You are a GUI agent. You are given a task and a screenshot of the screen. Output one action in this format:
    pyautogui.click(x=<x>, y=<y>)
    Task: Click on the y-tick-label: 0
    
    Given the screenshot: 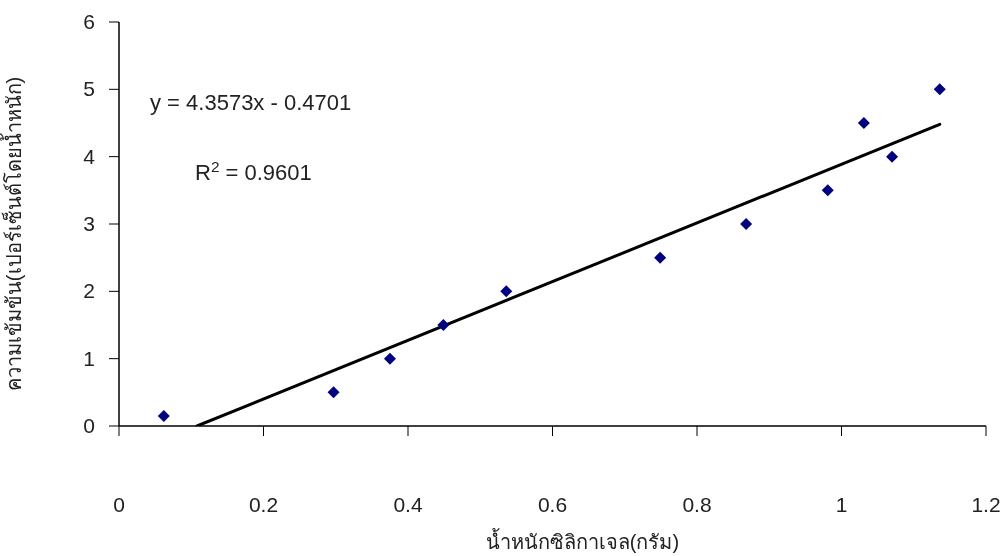 What is the action you would take?
    pyautogui.click(x=89, y=425)
    